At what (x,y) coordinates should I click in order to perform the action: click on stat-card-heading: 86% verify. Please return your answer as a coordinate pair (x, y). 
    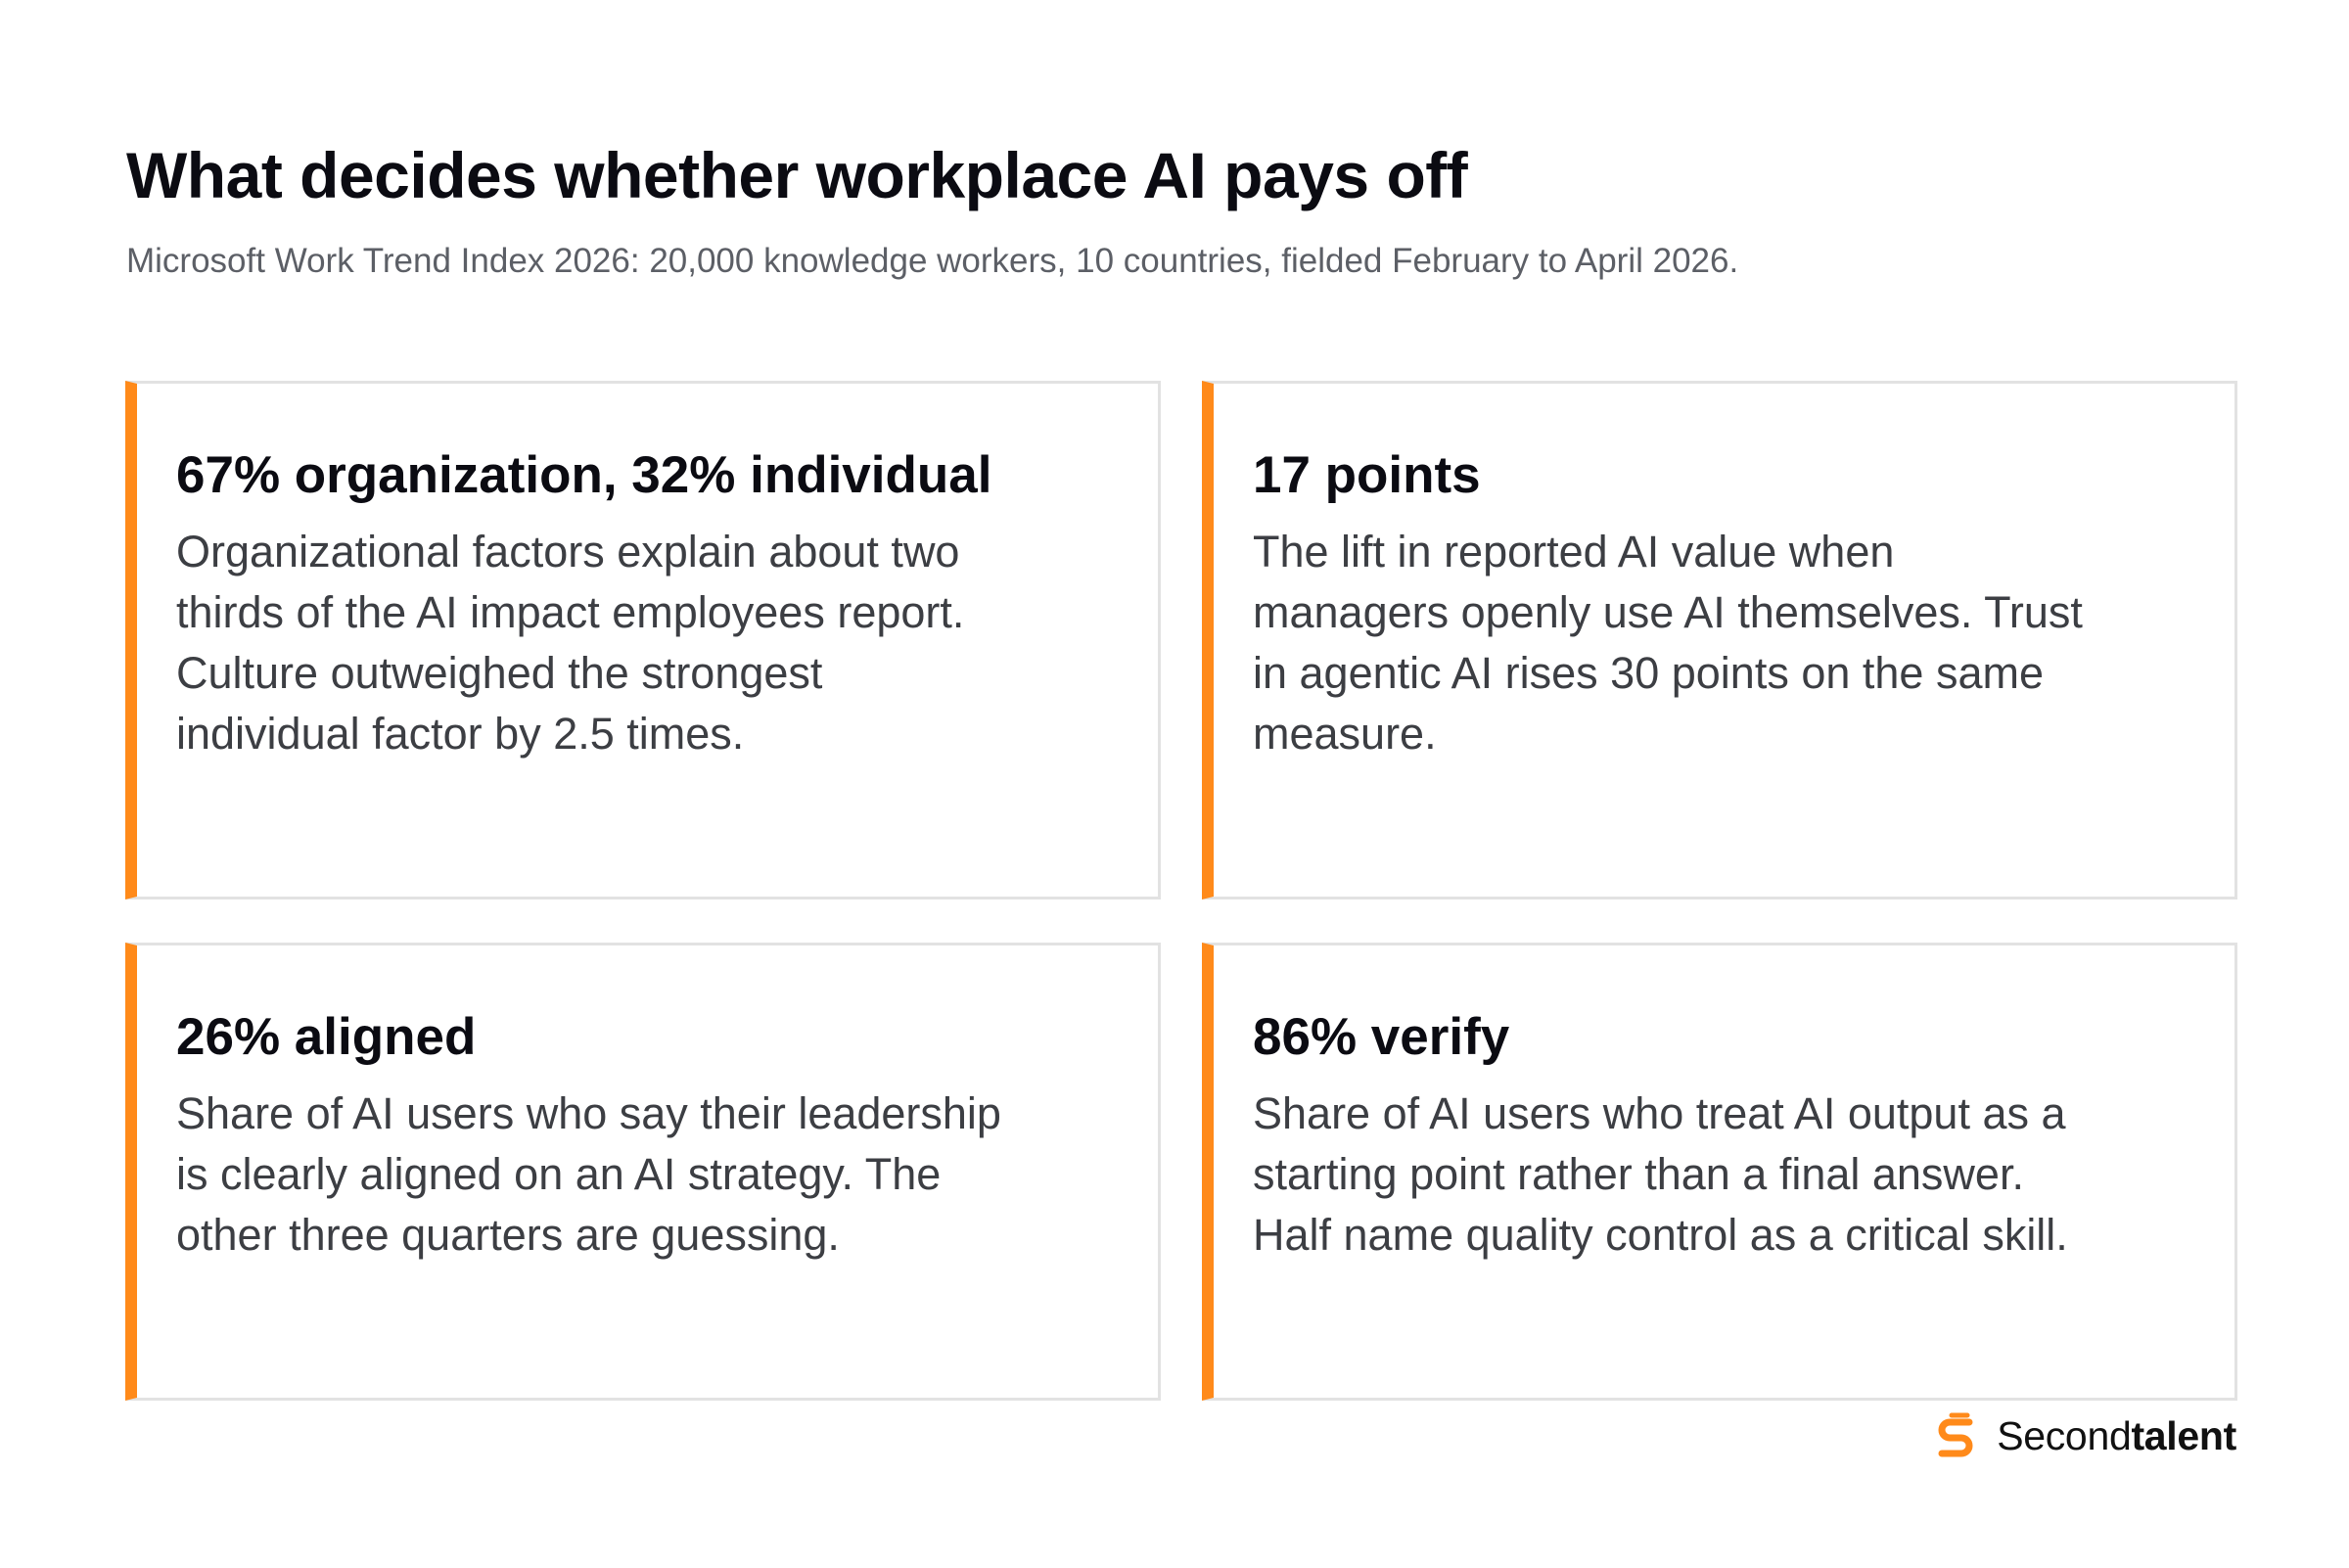
    Looking at the image, I should click on (1381, 1037).